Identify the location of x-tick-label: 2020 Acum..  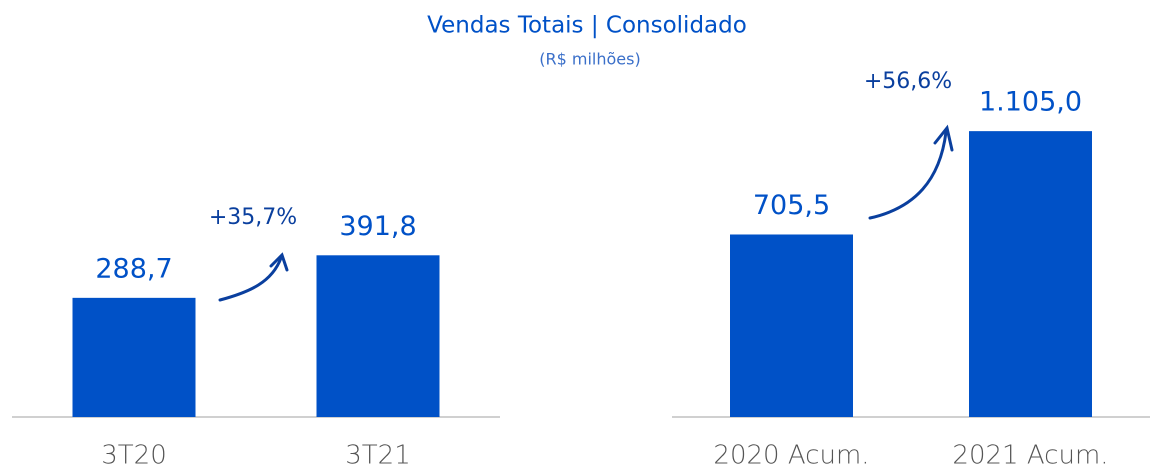
(791, 454).